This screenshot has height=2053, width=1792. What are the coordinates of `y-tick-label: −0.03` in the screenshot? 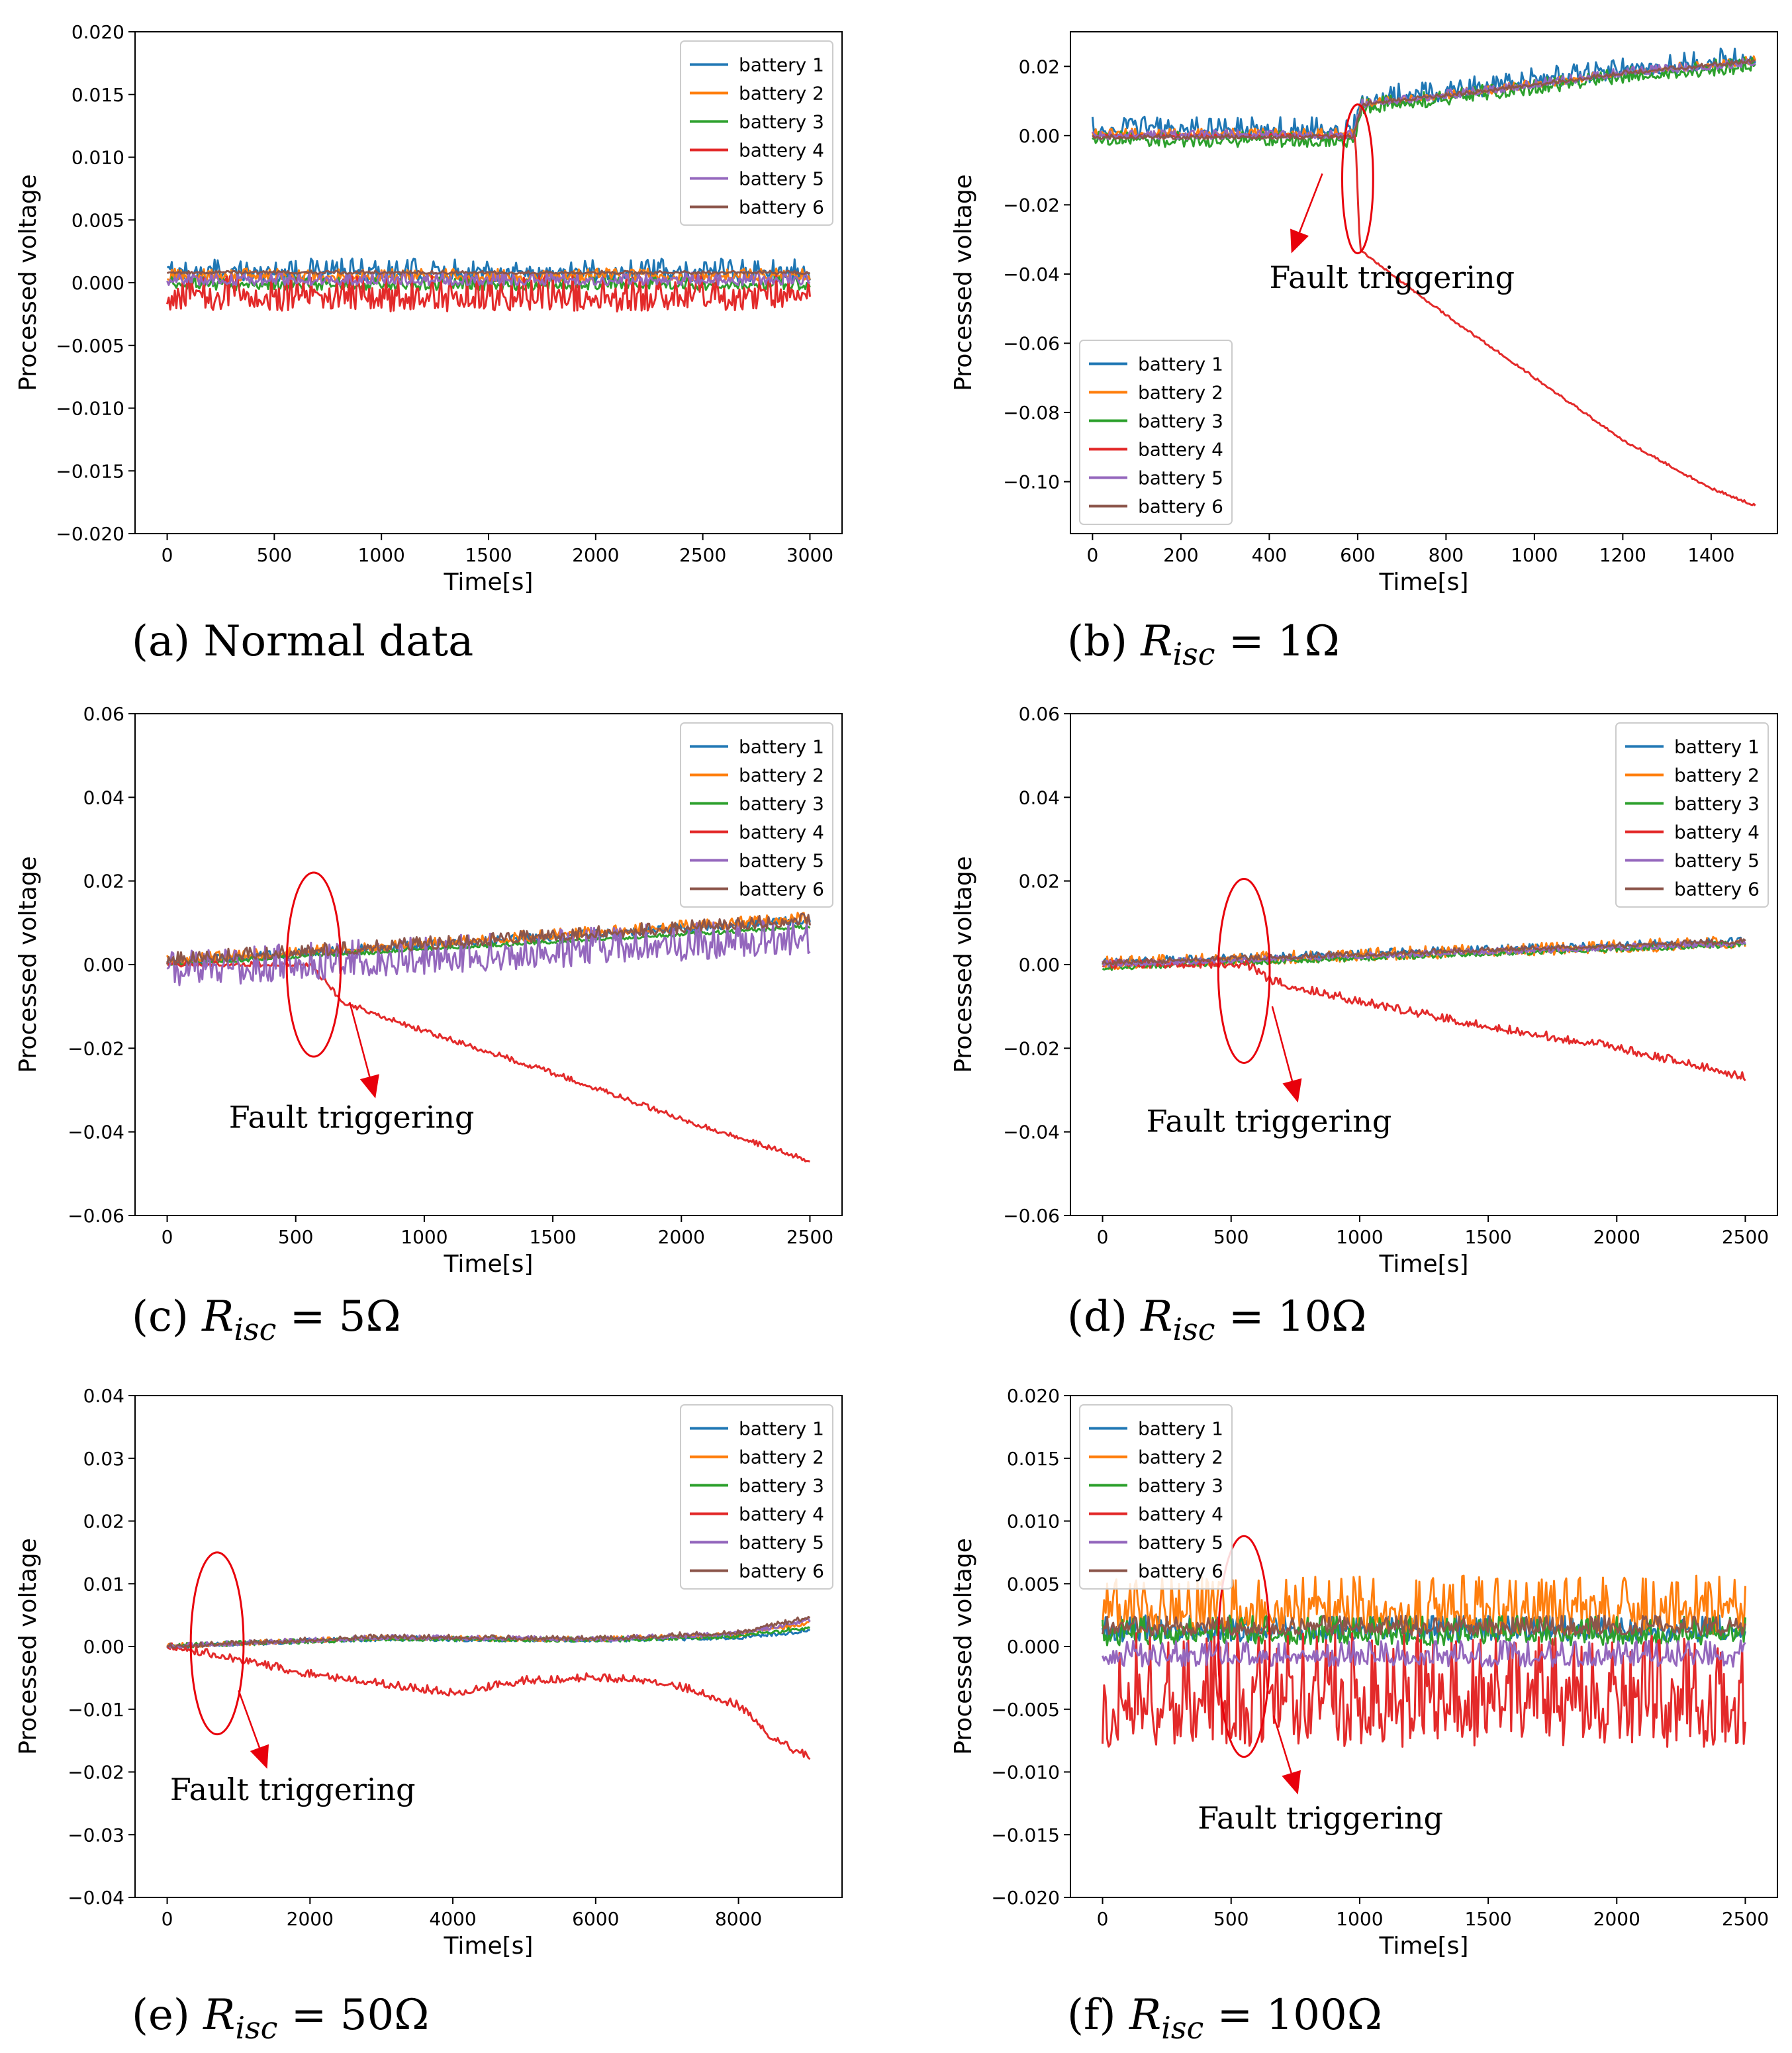 It's located at (96, 1835).